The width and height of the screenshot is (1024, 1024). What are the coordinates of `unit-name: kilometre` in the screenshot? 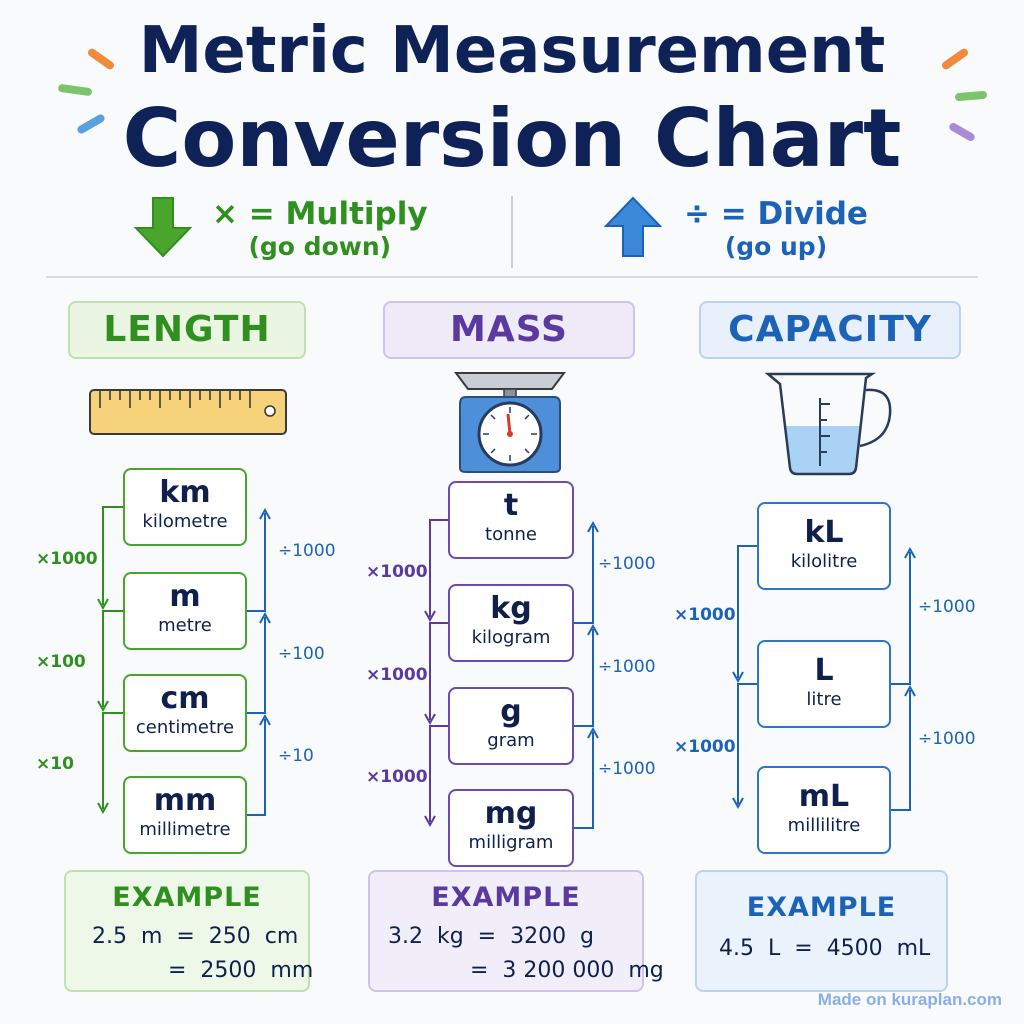 It's located at (185, 521).